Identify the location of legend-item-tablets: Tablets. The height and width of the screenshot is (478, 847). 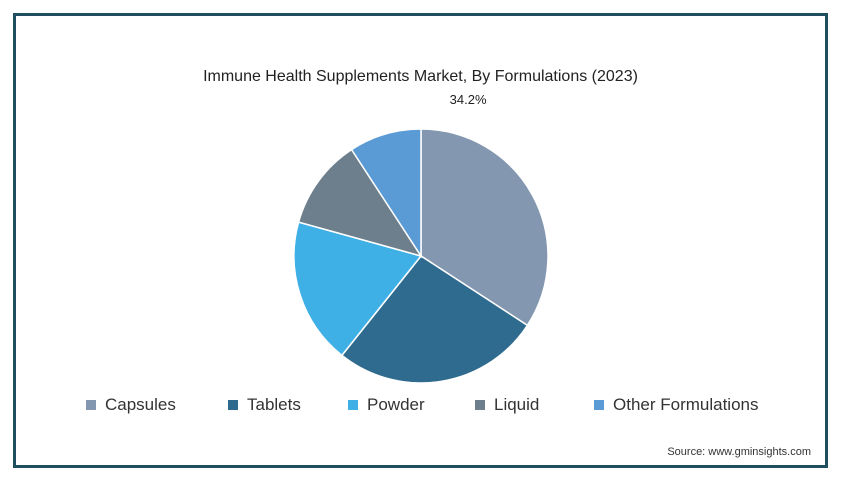
(264, 405).